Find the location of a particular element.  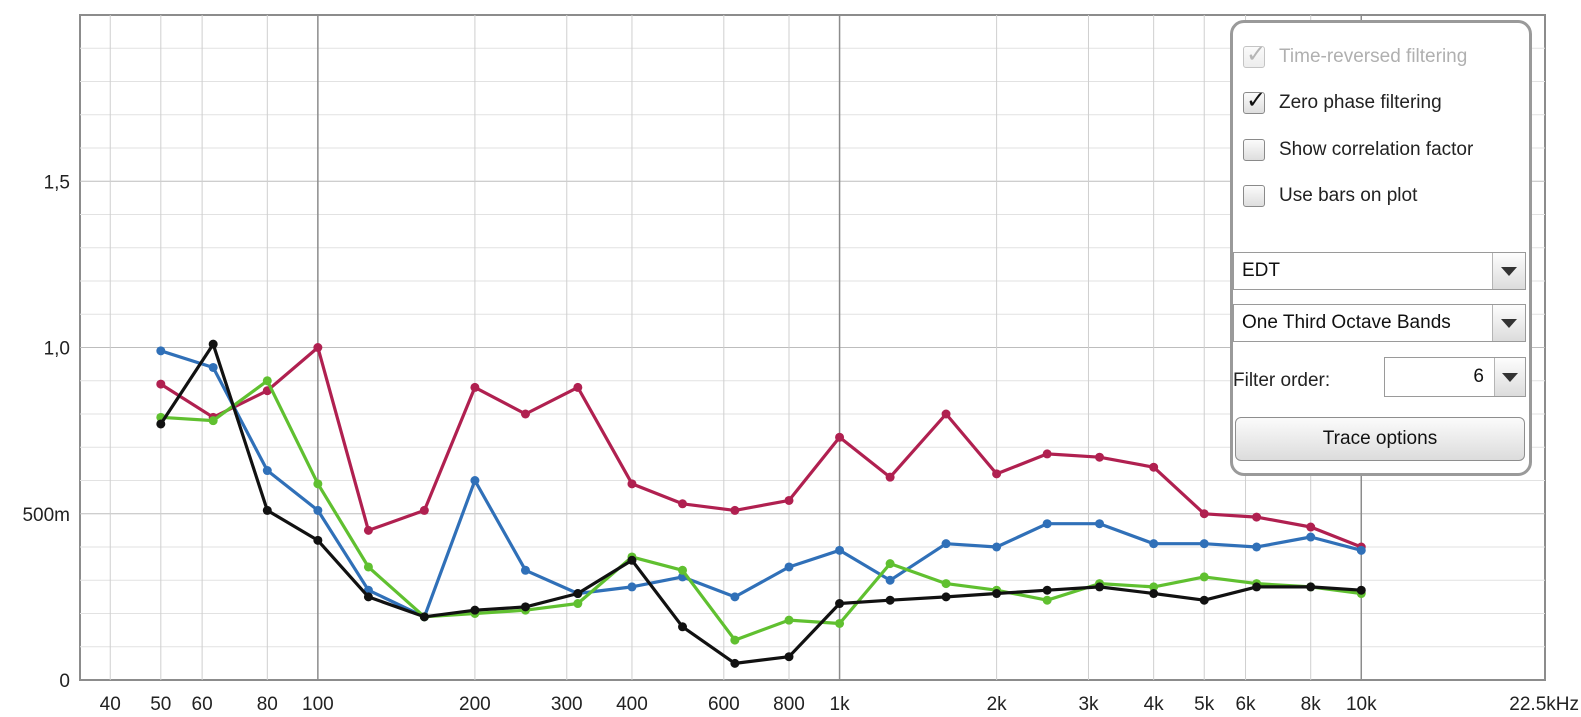

x-tick-label: 100 is located at coordinates (318, 704).